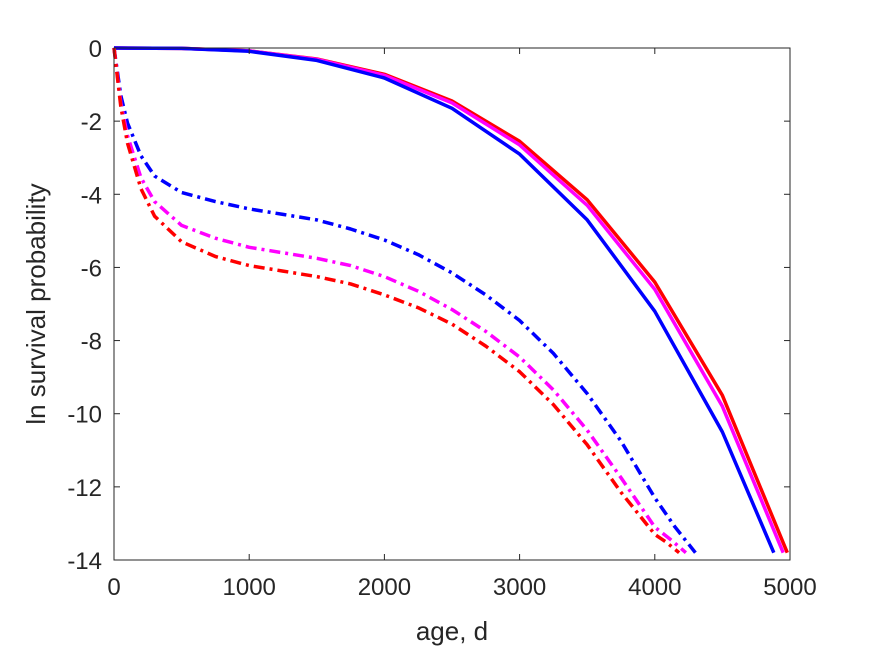 This screenshot has width=875, height=656. What do you see at coordinates (654, 587) in the screenshot?
I see `x-tick-label: 4000` at bounding box center [654, 587].